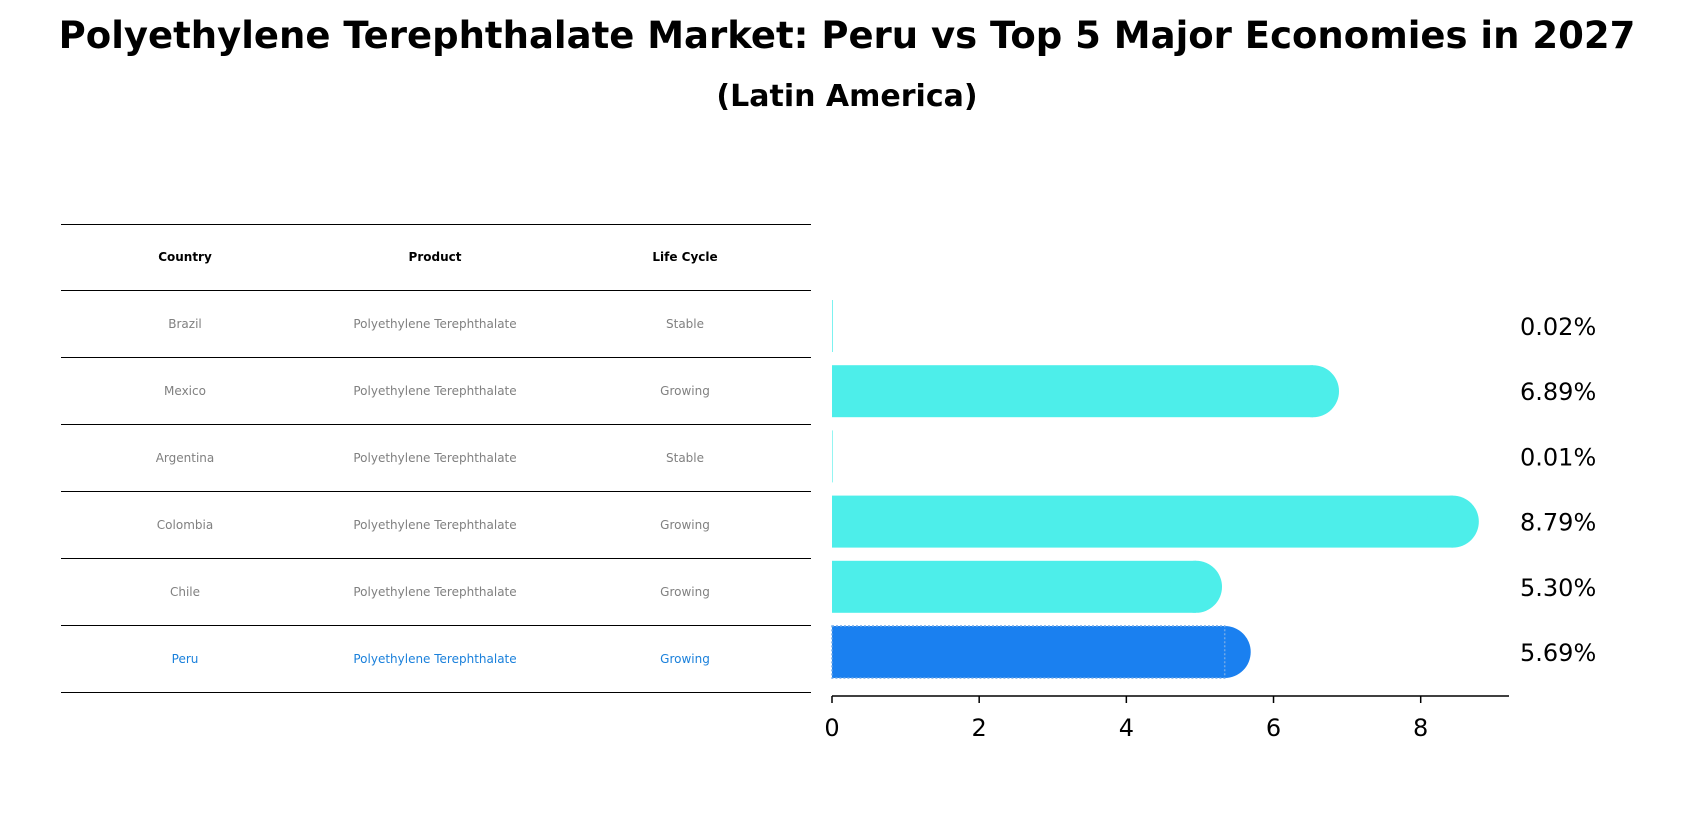 The width and height of the screenshot is (1694, 827). Describe the element at coordinates (847, 96) in the screenshot. I see `chart-subtitle: (Latin America)` at that location.